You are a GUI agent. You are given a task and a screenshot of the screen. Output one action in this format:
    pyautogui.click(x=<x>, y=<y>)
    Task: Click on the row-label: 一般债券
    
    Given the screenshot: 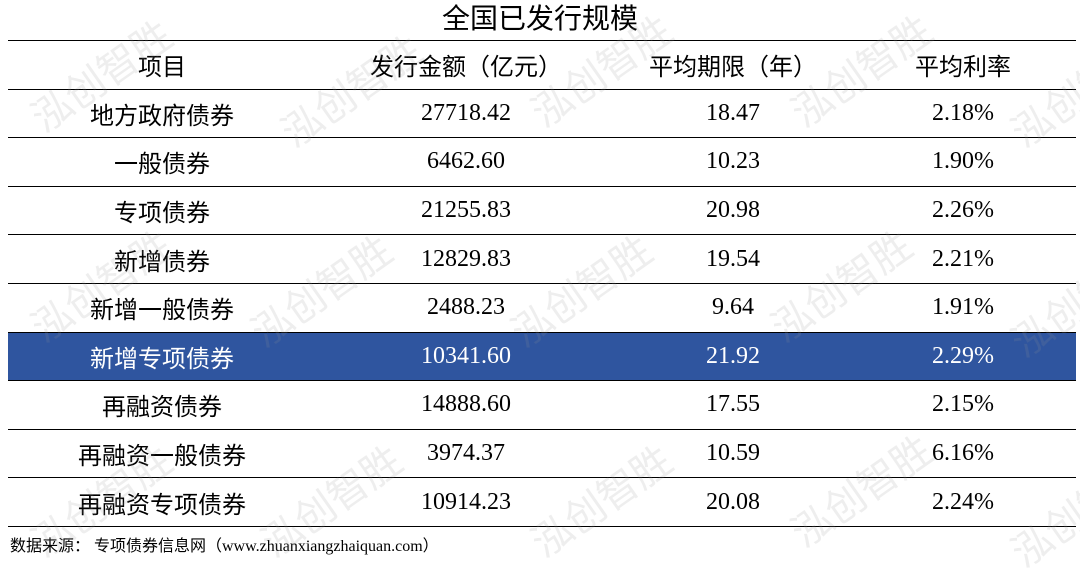 What is the action you would take?
    pyautogui.click(x=162, y=162)
    